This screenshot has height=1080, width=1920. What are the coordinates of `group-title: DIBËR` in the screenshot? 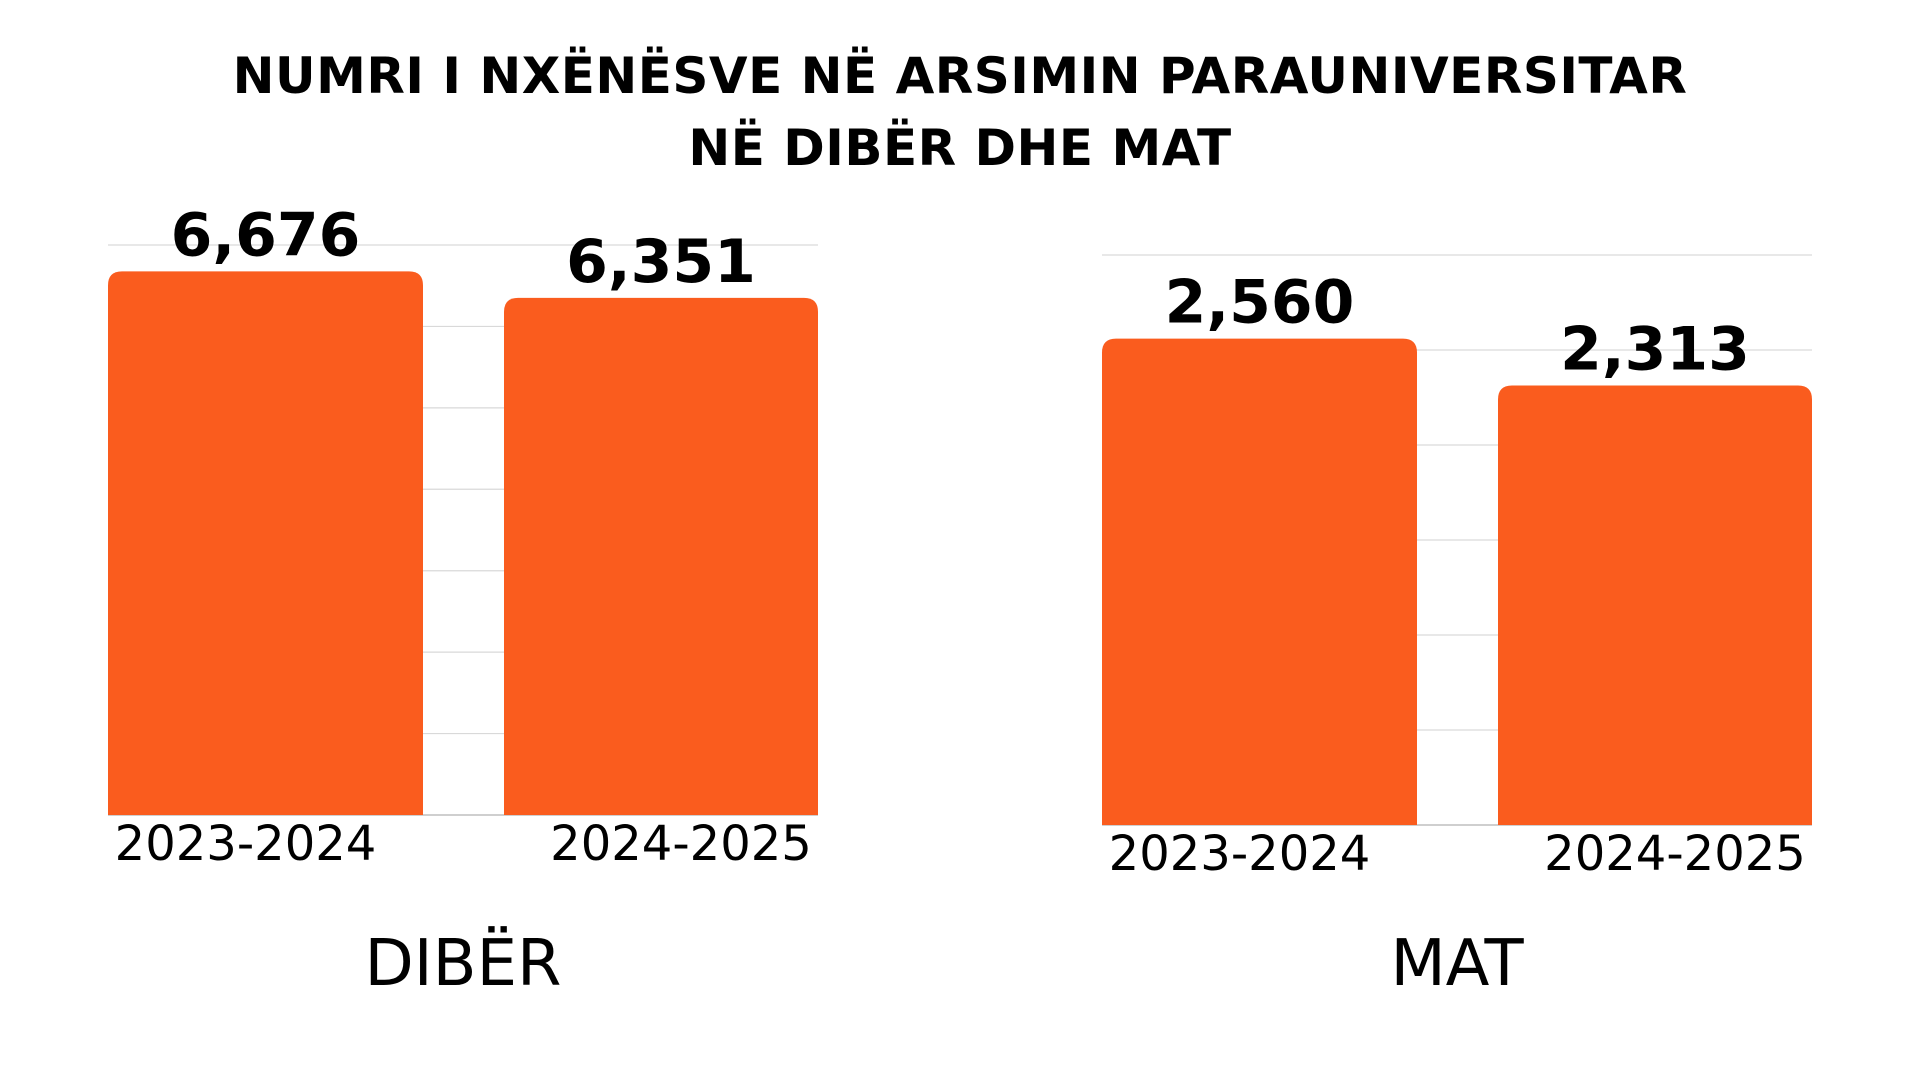 It's located at (463, 963).